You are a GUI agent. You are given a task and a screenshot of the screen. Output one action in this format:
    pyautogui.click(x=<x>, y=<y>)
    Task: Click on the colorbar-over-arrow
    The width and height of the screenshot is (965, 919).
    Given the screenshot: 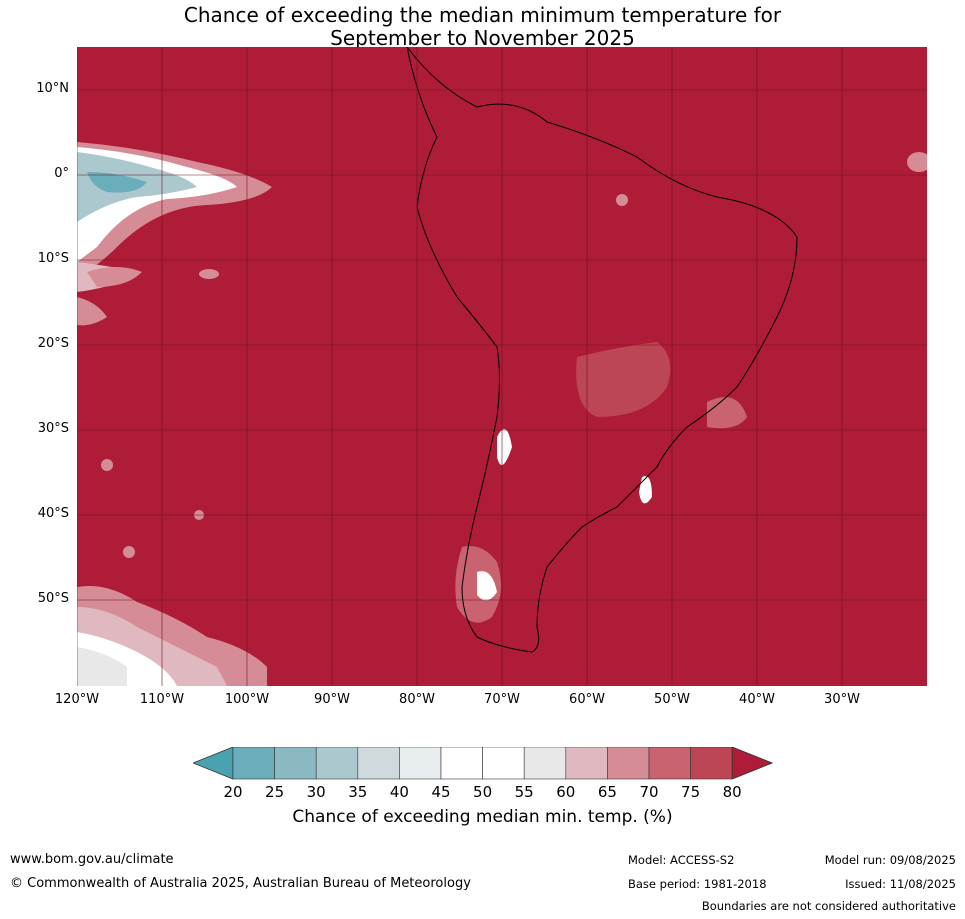 What is the action you would take?
    pyautogui.click(x=752, y=763)
    